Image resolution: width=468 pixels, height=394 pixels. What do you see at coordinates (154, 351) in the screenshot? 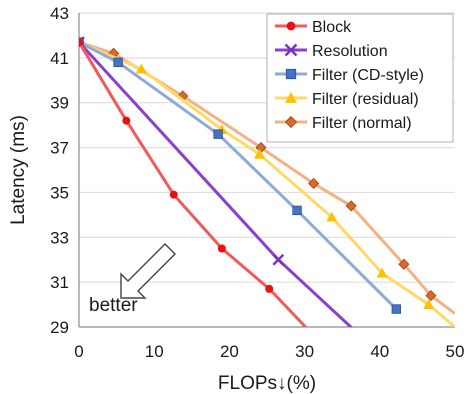
I see `x-tick-10: 10` at bounding box center [154, 351].